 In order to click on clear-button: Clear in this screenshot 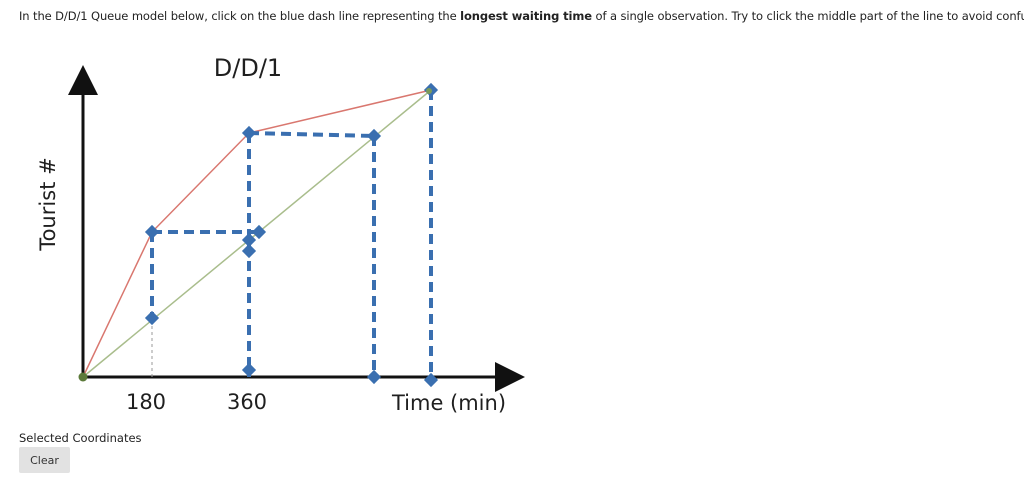, I will do `click(44, 460)`.